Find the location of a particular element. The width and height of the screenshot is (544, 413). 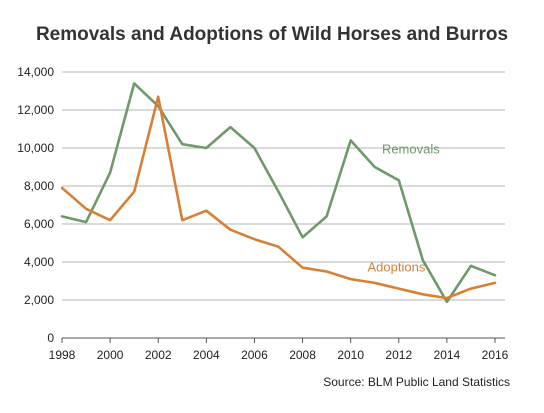

x-tick-label: 2012 is located at coordinates (398, 355).